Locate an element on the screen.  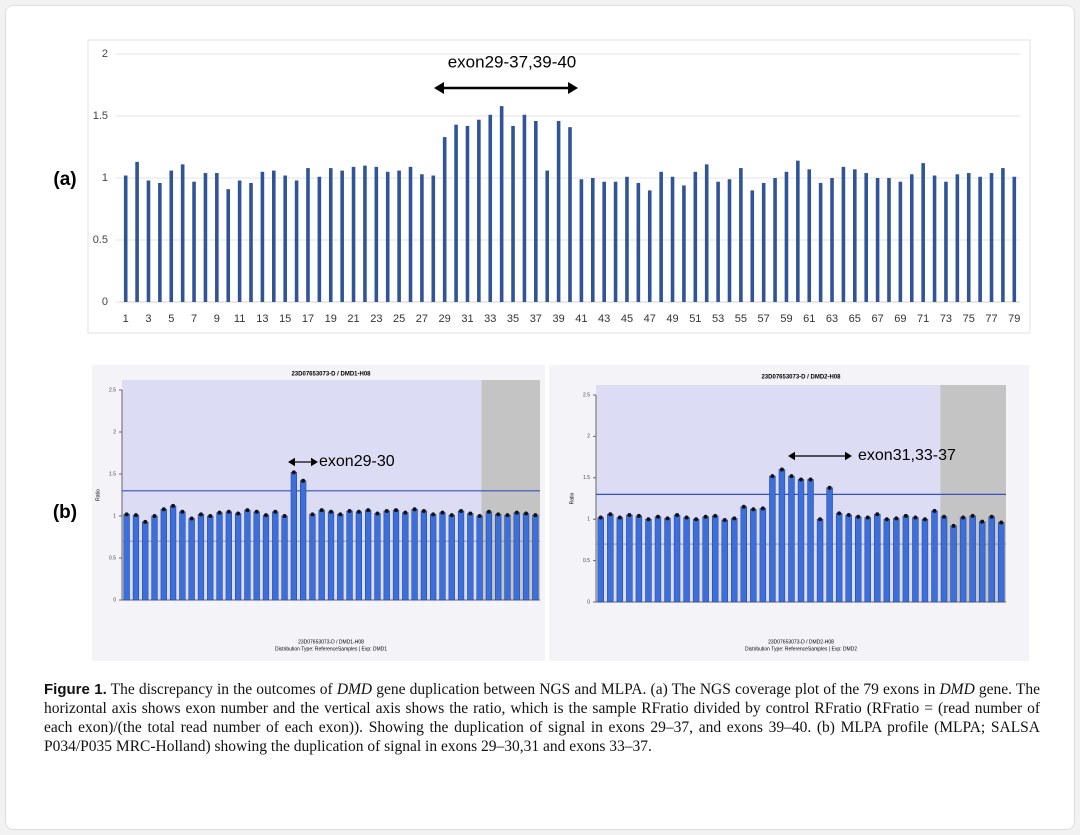
x-tick-label: 27 is located at coordinates (422, 319).